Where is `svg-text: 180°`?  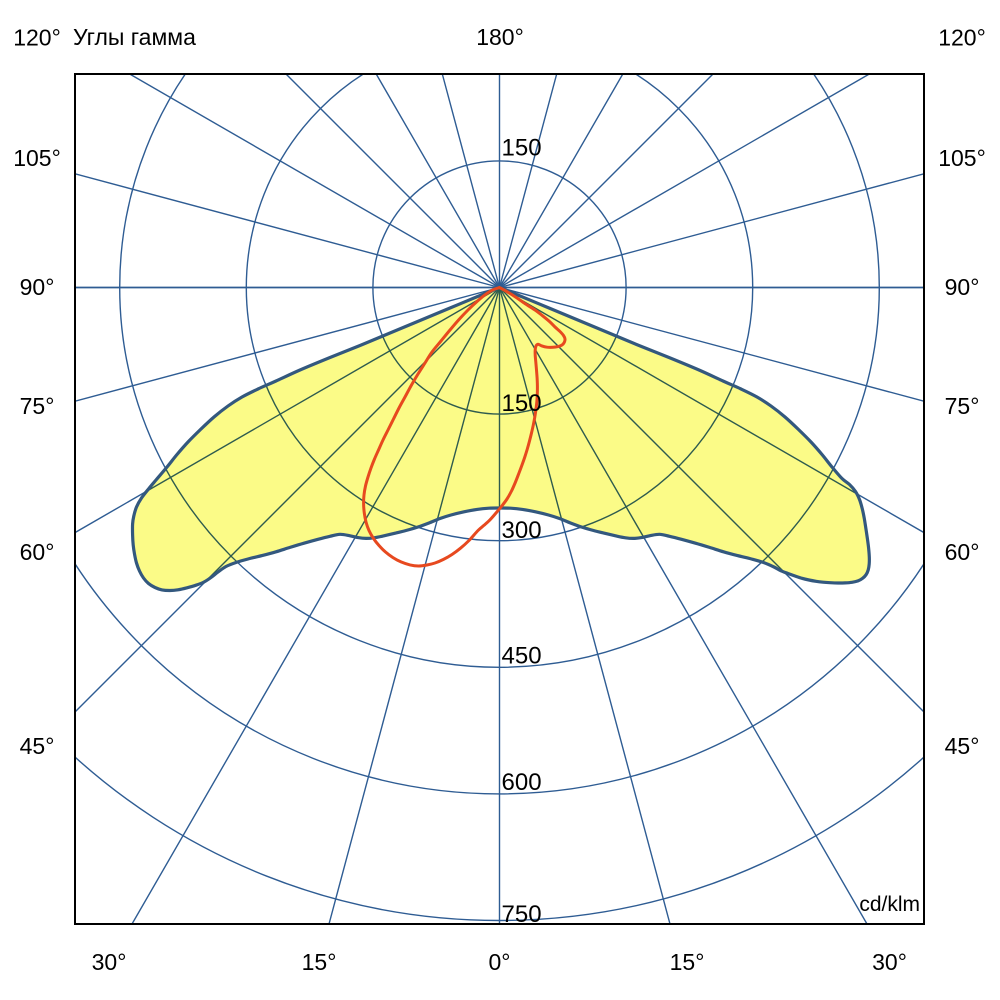 svg-text: 180° is located at coordinates (500, 37).